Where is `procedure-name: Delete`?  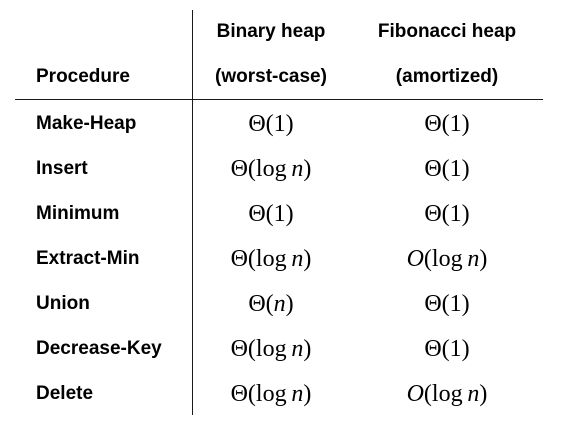 procedure-name: Delete is located at coordinates (65, 393).